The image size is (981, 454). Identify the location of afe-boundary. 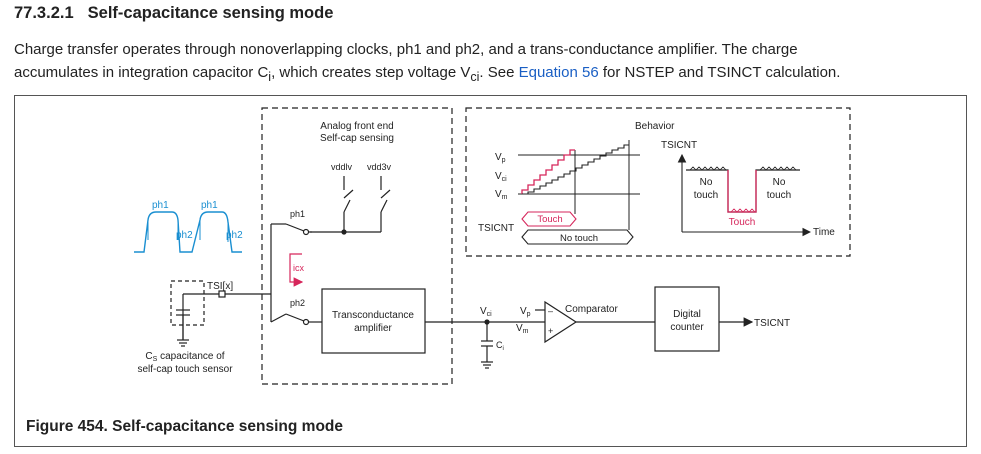
(357, 246).